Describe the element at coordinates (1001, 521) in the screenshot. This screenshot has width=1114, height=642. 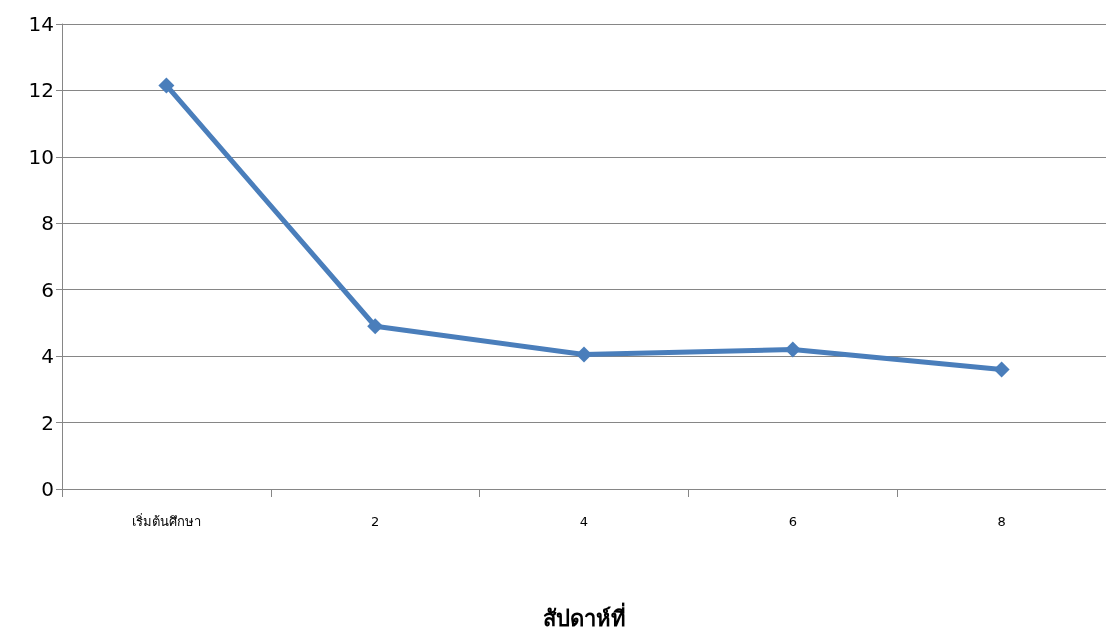
I see `x-tick-label: 8` at that location.